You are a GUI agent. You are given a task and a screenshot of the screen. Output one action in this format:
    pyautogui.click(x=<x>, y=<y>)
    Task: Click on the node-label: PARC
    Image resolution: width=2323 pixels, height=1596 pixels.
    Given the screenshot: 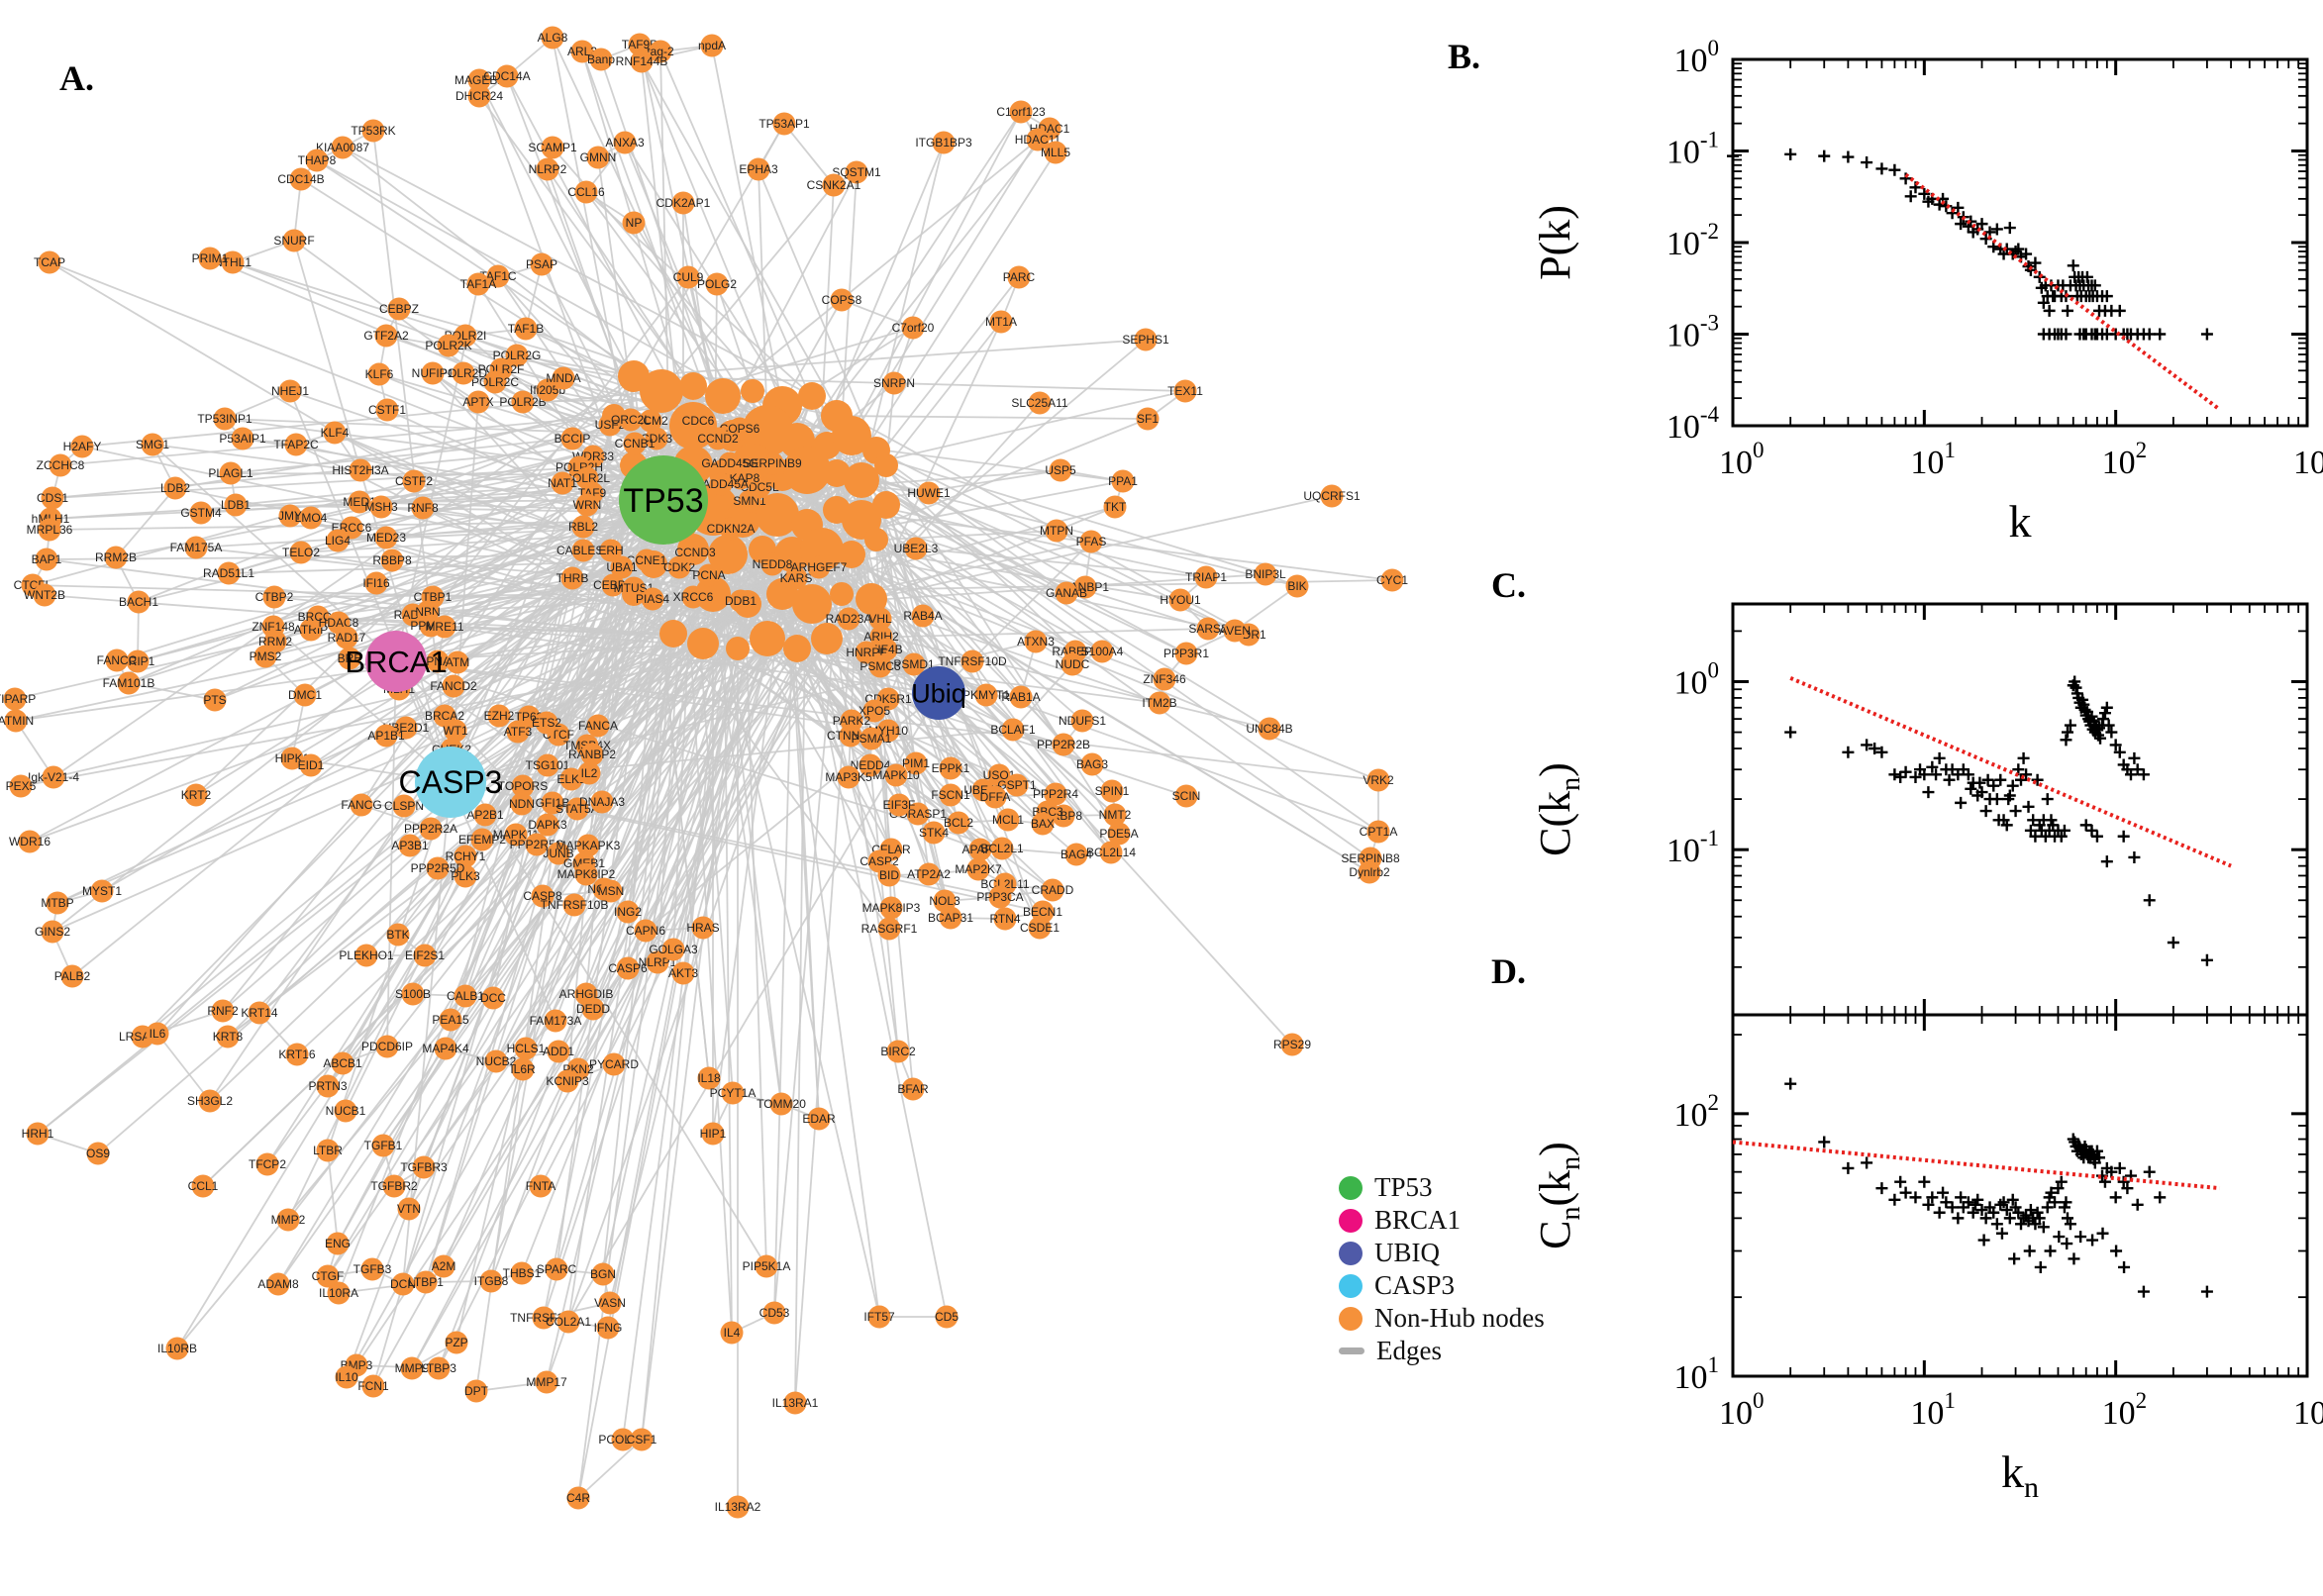 What is the action you would take?
    pyautogui.click(x=1020, y=277)
    